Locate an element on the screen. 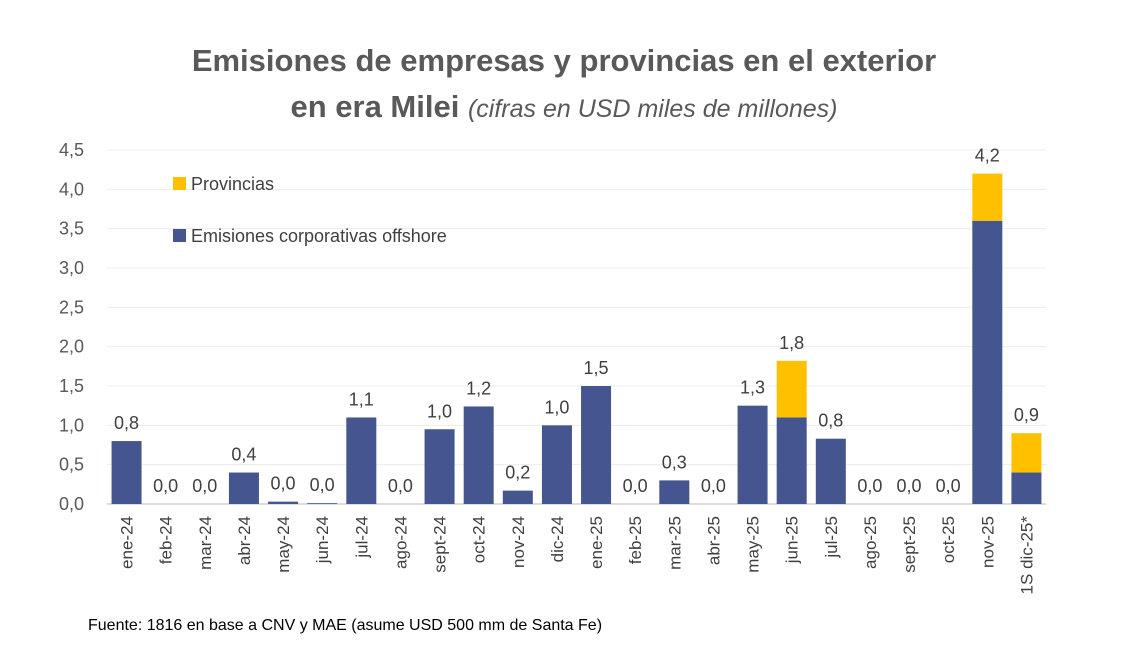 The height and width of the screenshot is (666, 1128). chart-subtitle: (cifras en USD miles de millones) is located at coordinates (652, 109).